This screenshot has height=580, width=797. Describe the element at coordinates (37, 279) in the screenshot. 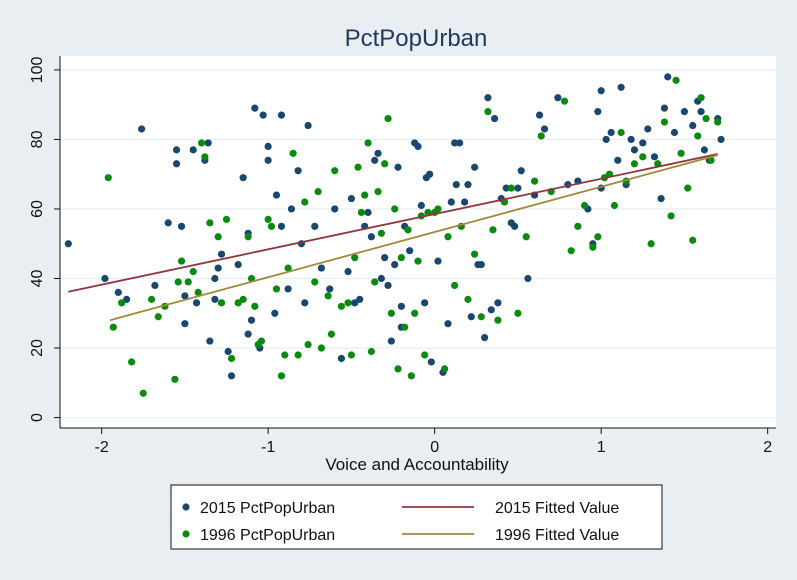

I see `y-tick-label: 40` at that location.